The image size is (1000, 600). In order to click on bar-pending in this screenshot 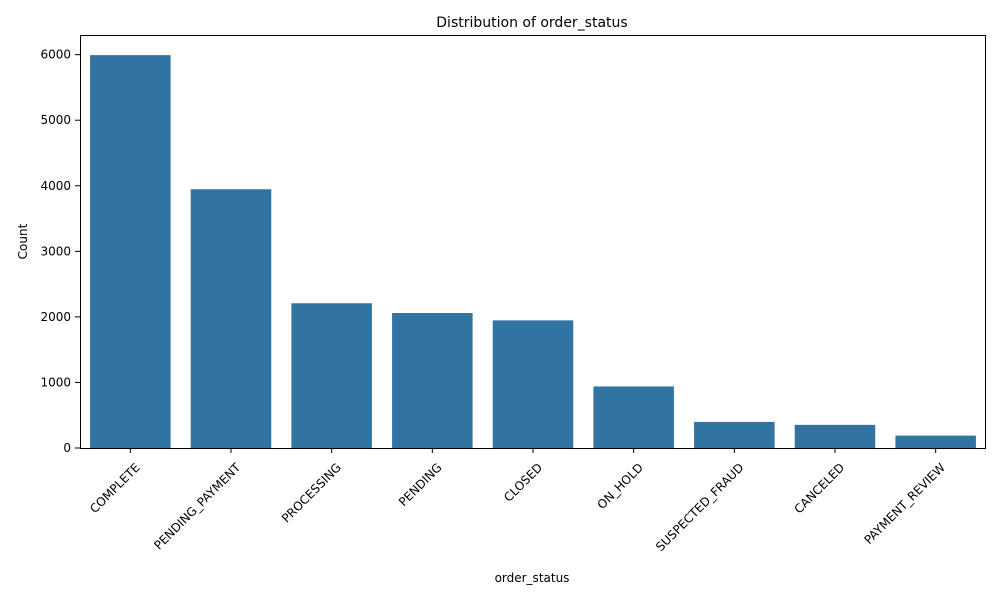, I will do `click(432, 380)`.